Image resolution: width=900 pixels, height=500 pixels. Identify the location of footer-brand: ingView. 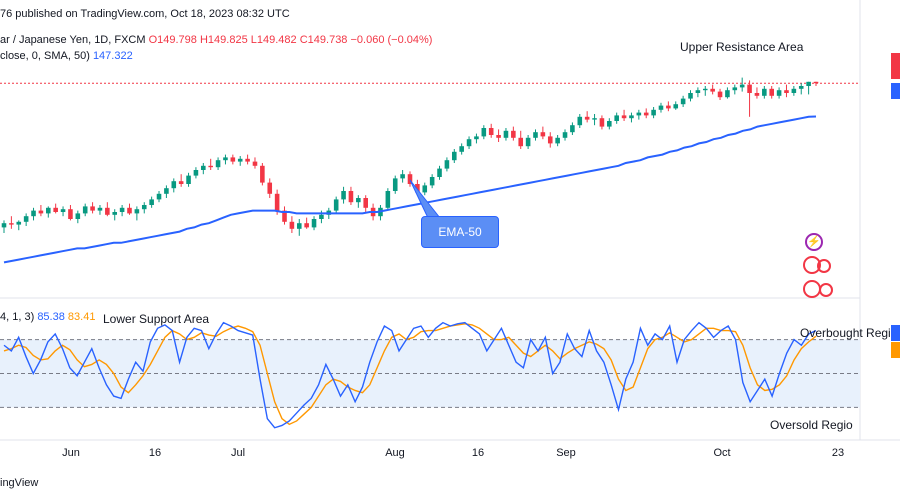
(19, 483).